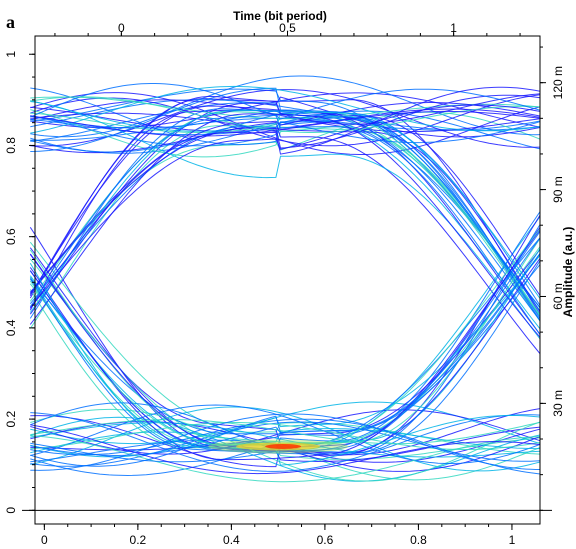 This screenshot has height=549, width=576. Describe the element at coordinates (453, 28) in the screenshot. I see `top-tick-label: 1` at that location.